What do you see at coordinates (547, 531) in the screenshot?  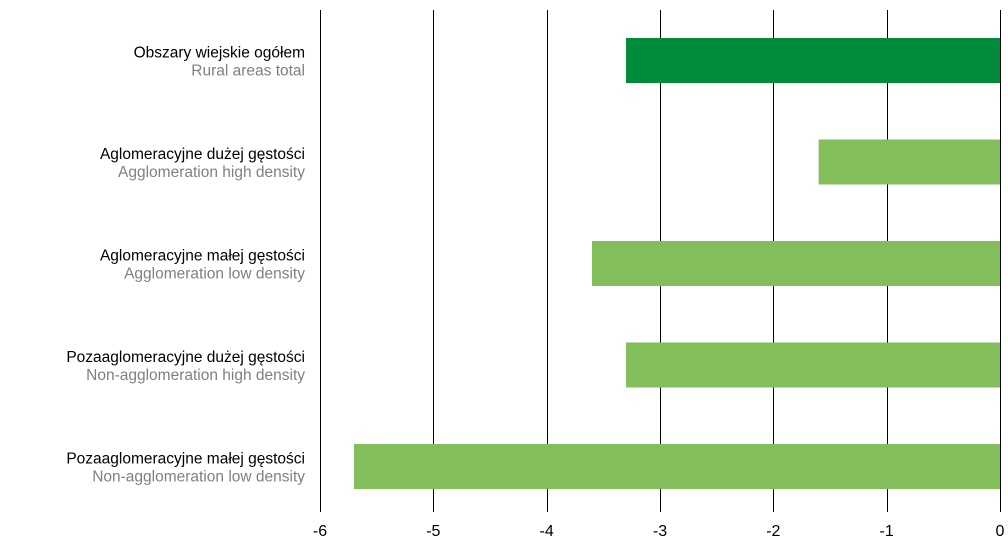 I see `x-tick-label: -4` at bounding box center [547, 531].